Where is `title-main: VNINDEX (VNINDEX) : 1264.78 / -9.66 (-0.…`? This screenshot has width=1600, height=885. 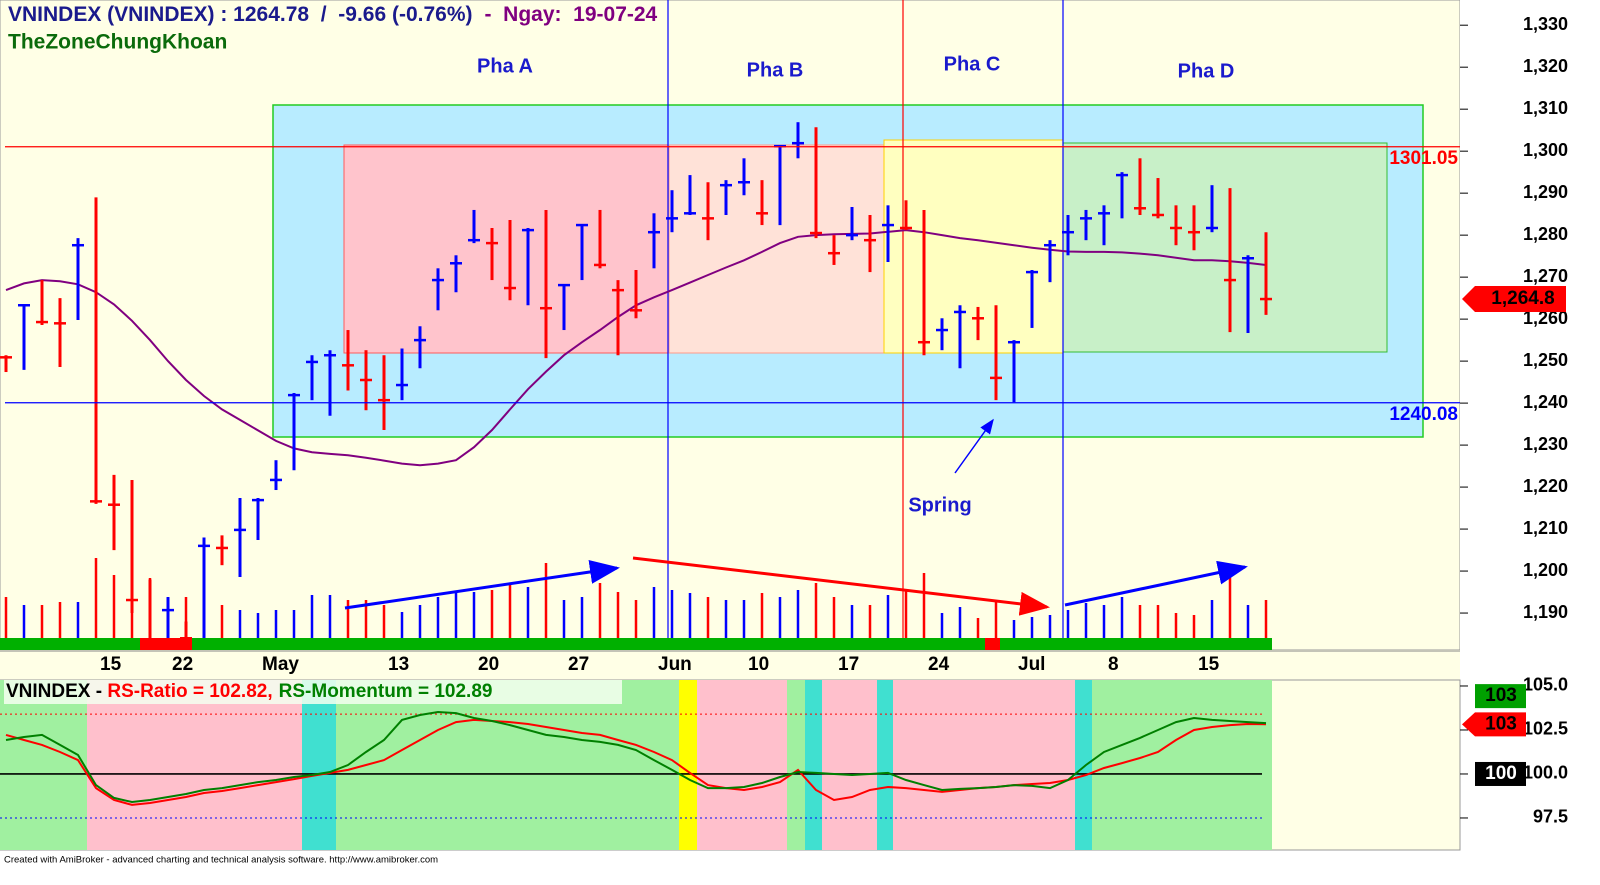
title-main: VNINDEX (VNINDEX) : 1264.78 / -9.66 (-0.… is located at coordinates (240, 14).